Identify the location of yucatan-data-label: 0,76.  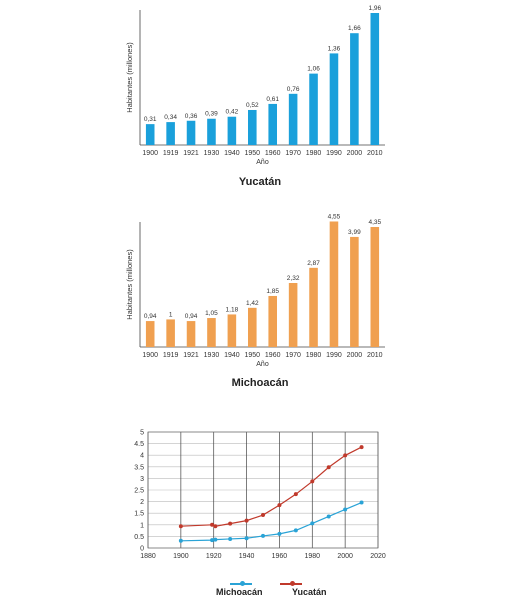
(293, 89).